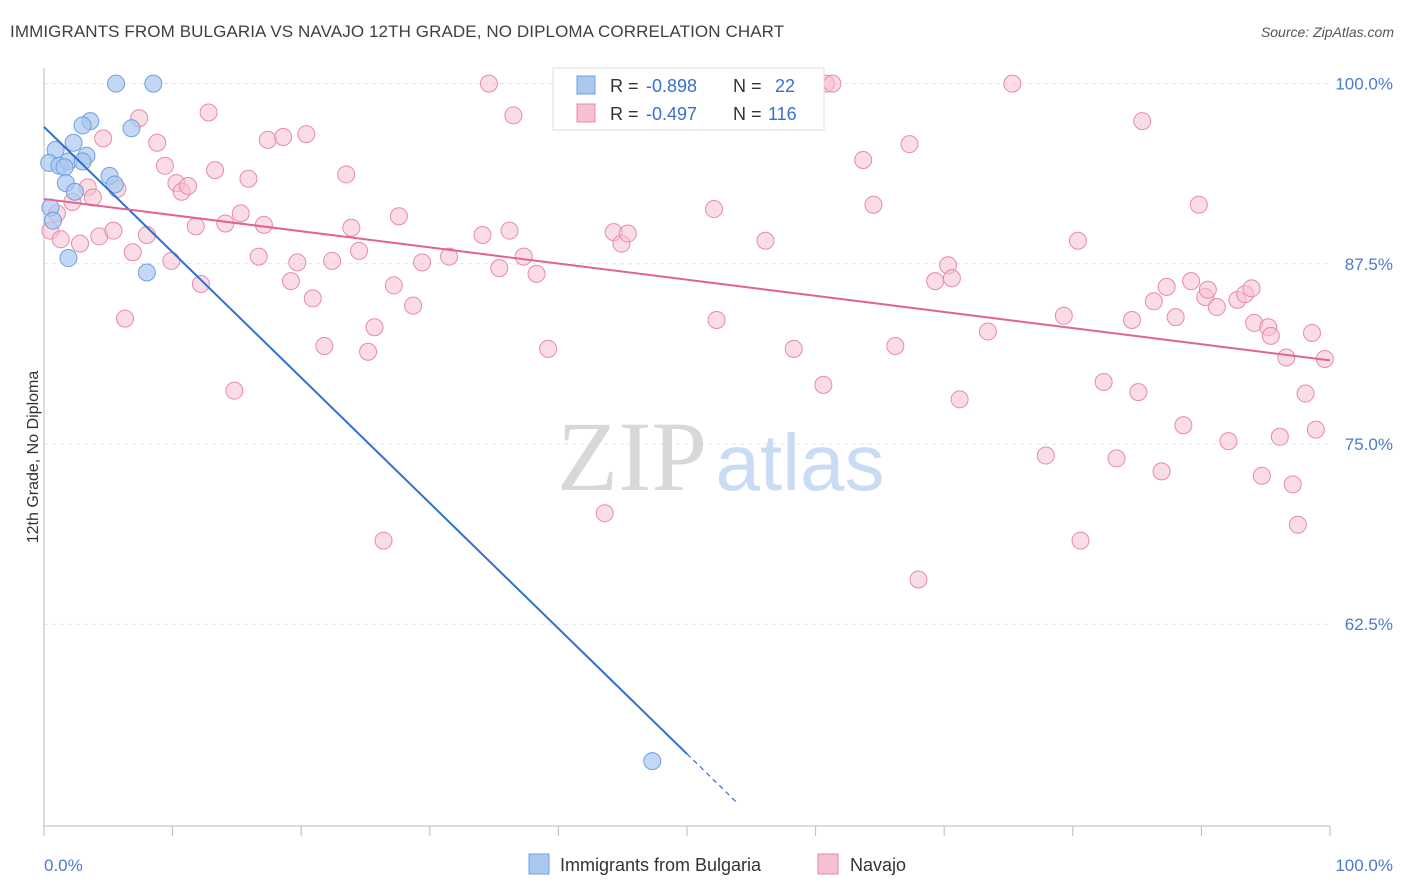 Image resolution: width=1406 pixels, height=892 pixels. Describe the element at coordinates (712, 779) in the screenshot. I see `bulgaria-trend-extension` at that location.